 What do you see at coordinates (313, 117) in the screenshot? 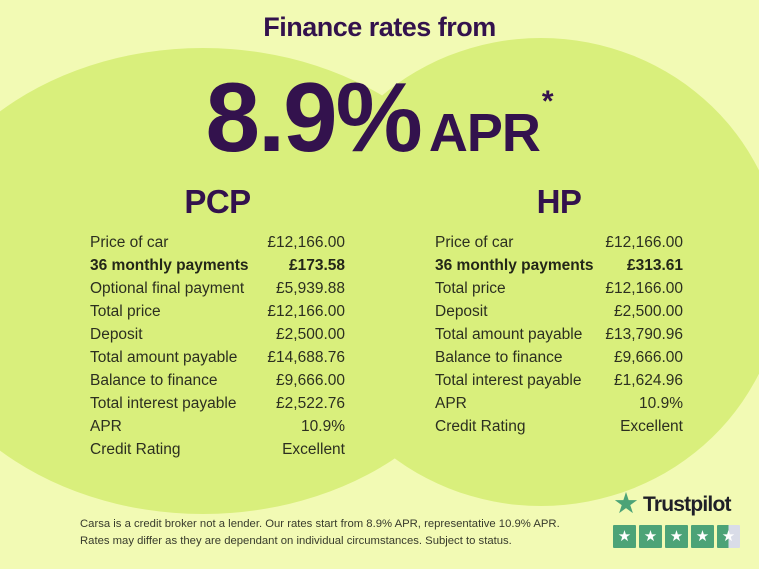
I see `headline-rate: 8.9%` at bounding box center [313, 117].